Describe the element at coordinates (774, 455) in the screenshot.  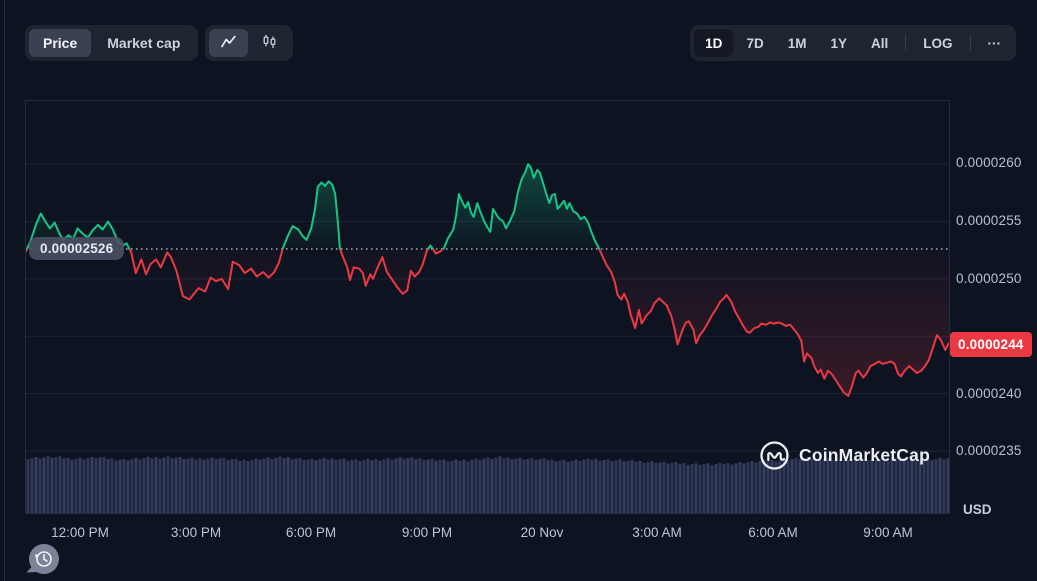
I see `coinmarketcap-logo-icon` at that location.